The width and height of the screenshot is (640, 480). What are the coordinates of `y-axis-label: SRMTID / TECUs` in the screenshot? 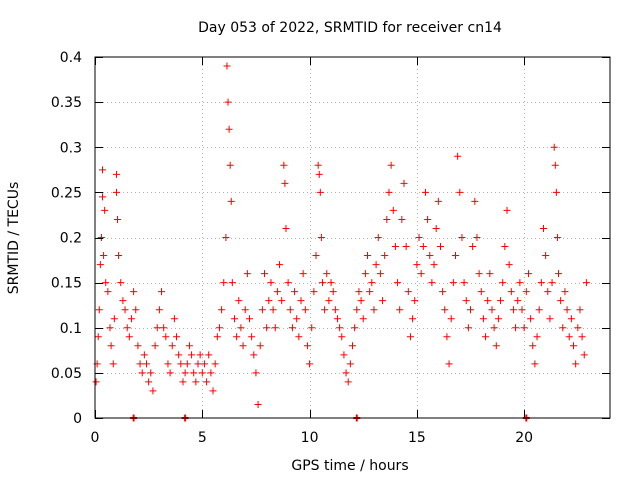 It's located at (14, 238).